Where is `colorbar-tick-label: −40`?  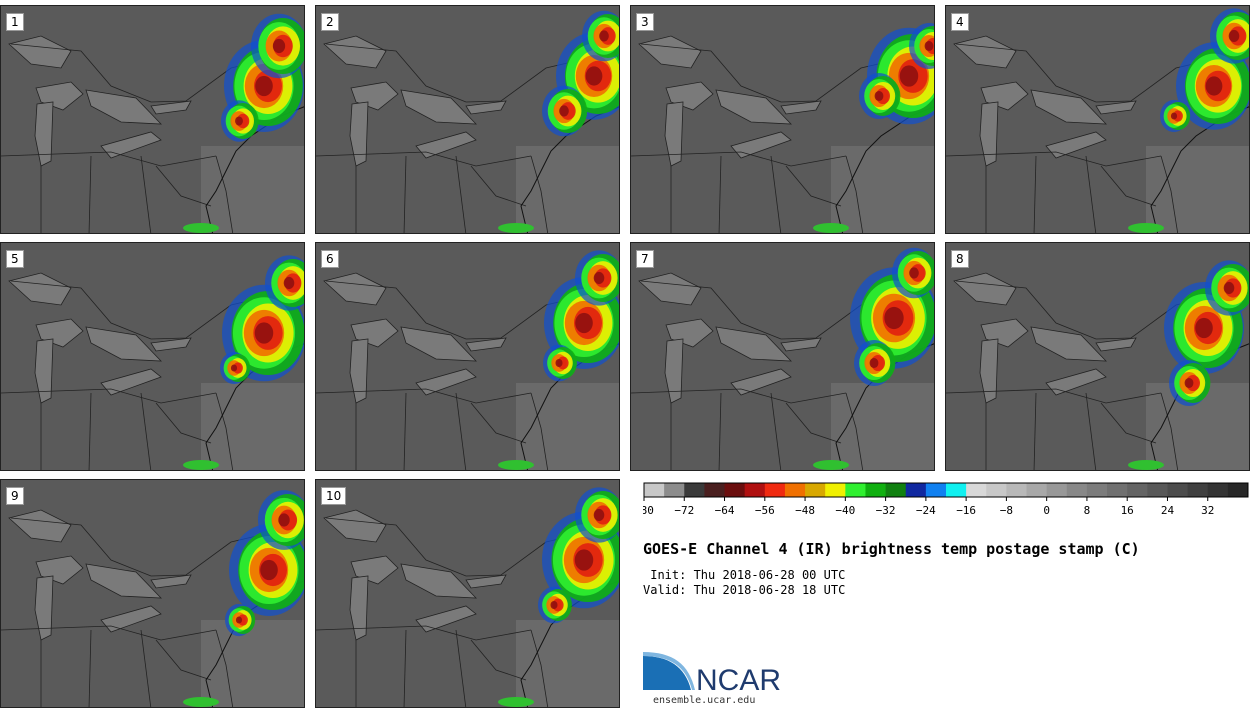 colorbar-tick-label: −40 is located at coordinates (845, 510).